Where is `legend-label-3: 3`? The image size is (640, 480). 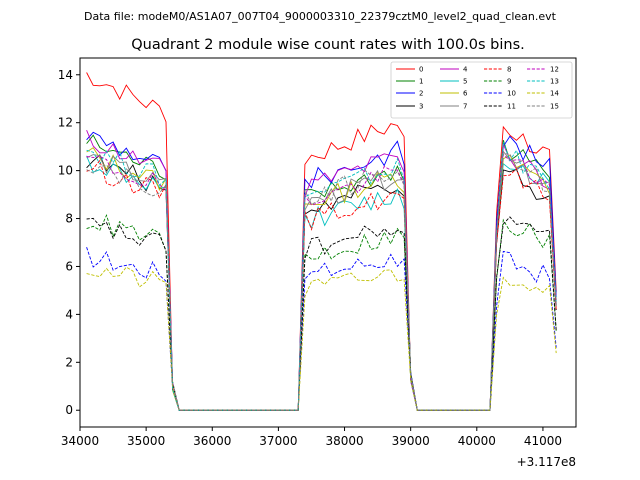 legend-label-3: 3 is located at coordinates (421, 107).